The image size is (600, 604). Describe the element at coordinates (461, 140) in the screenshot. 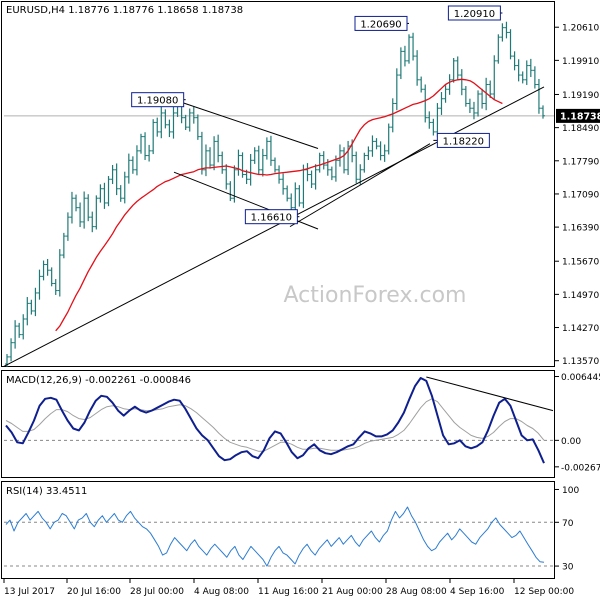

I see `price-annotation: 1.18220` at that location.